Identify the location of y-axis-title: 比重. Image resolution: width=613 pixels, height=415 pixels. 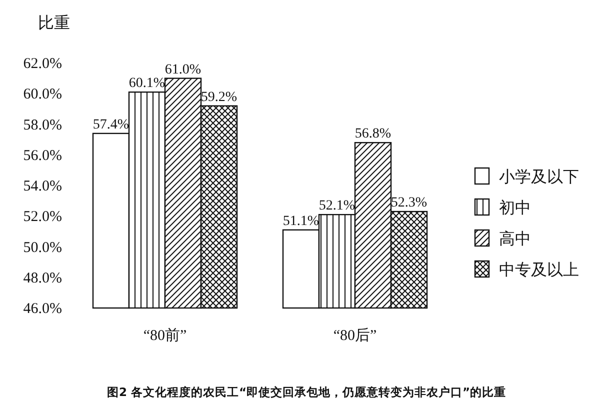
(54, 22).